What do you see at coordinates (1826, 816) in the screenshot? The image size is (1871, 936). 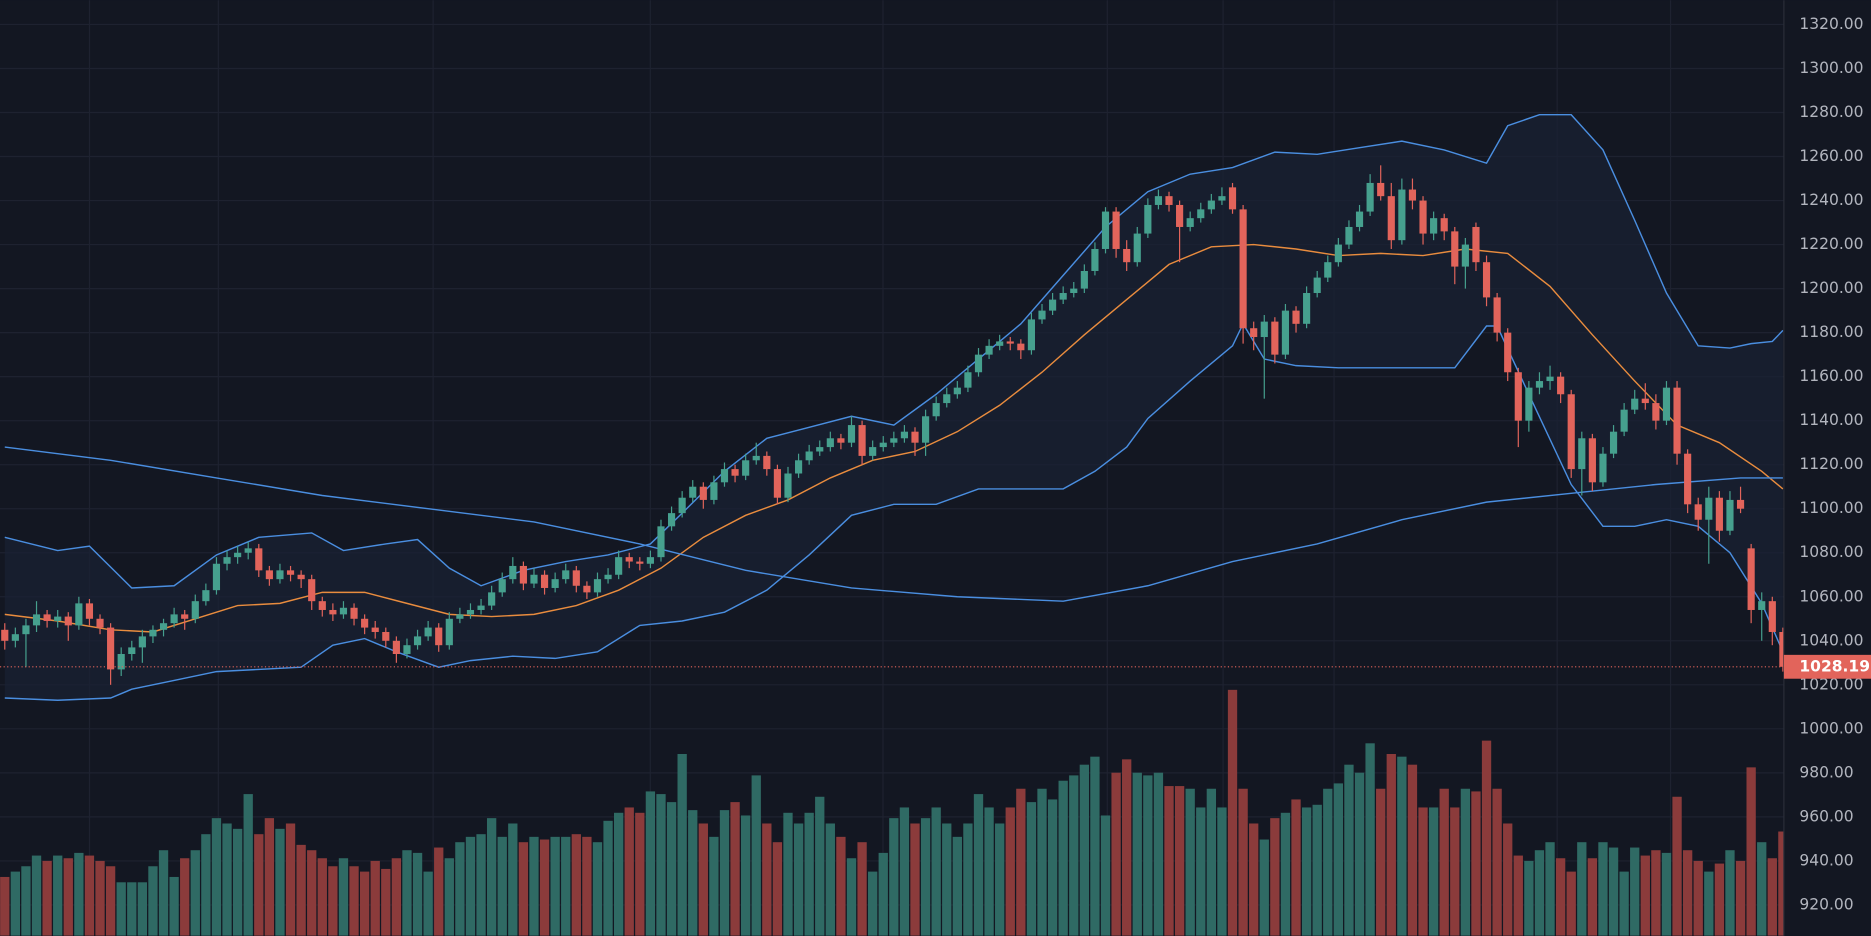 I see `y-tick-label: 960.00` at bounding box center [1826, 816].